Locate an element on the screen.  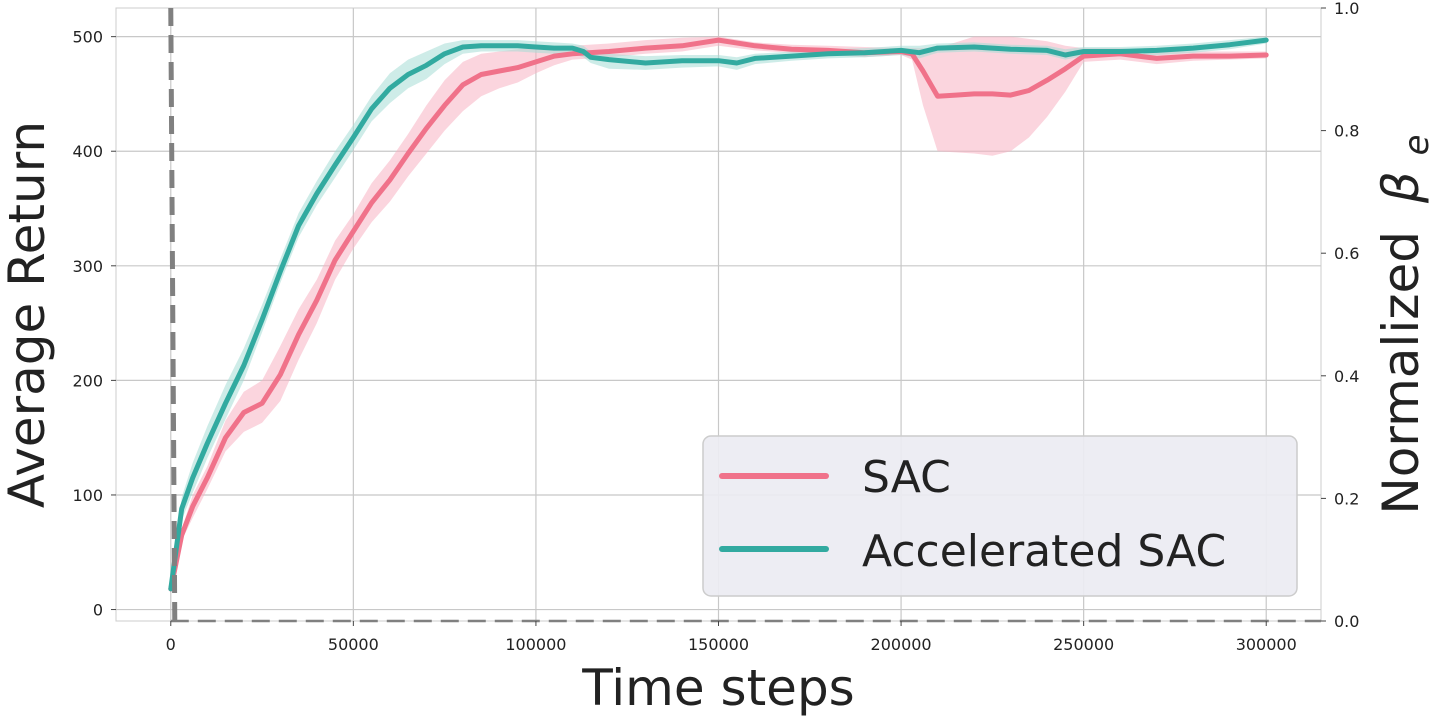
x-tick-label: 250000 is located at coordinates (1083, 644).